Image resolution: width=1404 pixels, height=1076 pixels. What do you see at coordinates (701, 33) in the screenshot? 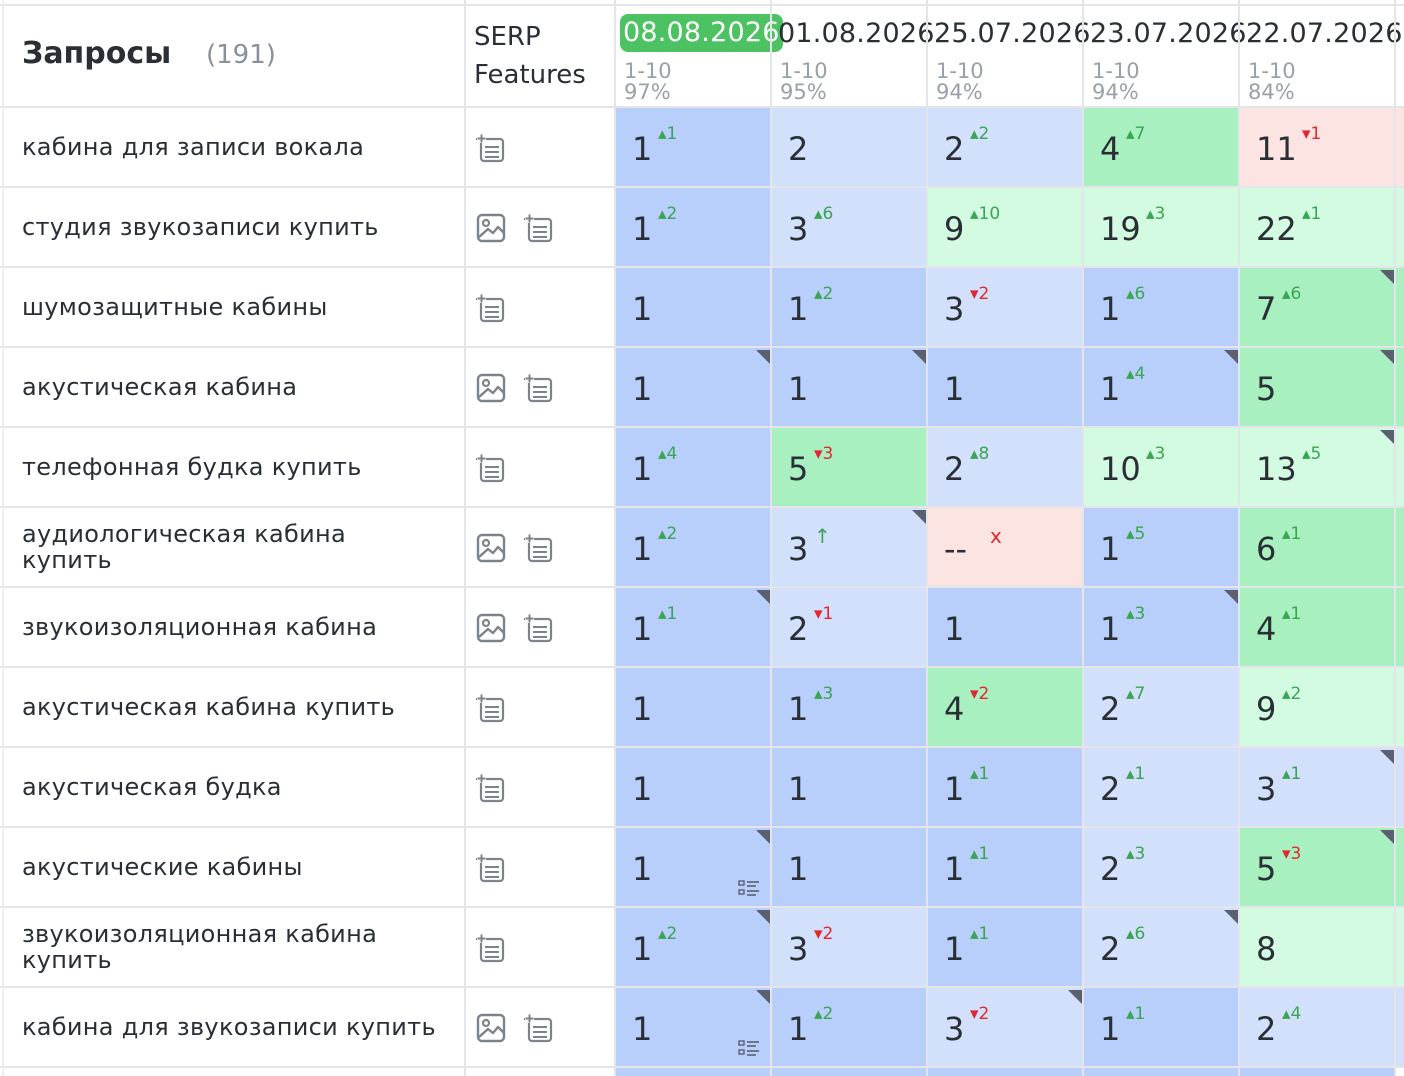
I see `date-header-0: 08.08.2026` at bounding box center [701, 33].